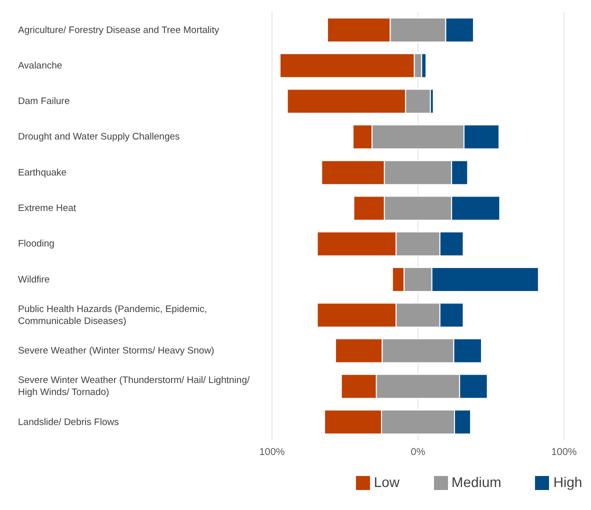 The width and height of the screenshot is (591, 510). What do you see at coordinates (34, 279) in the screenshot?
I see `y-tick-label: Wildfire` at bounding box center [34, 279].